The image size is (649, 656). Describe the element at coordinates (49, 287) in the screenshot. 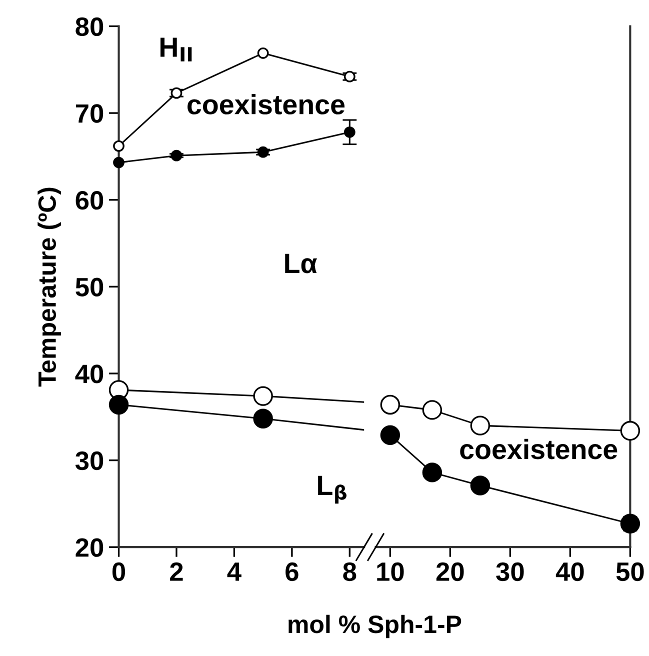

I see `y-axis-title: Temperature (ºC)` at that location.